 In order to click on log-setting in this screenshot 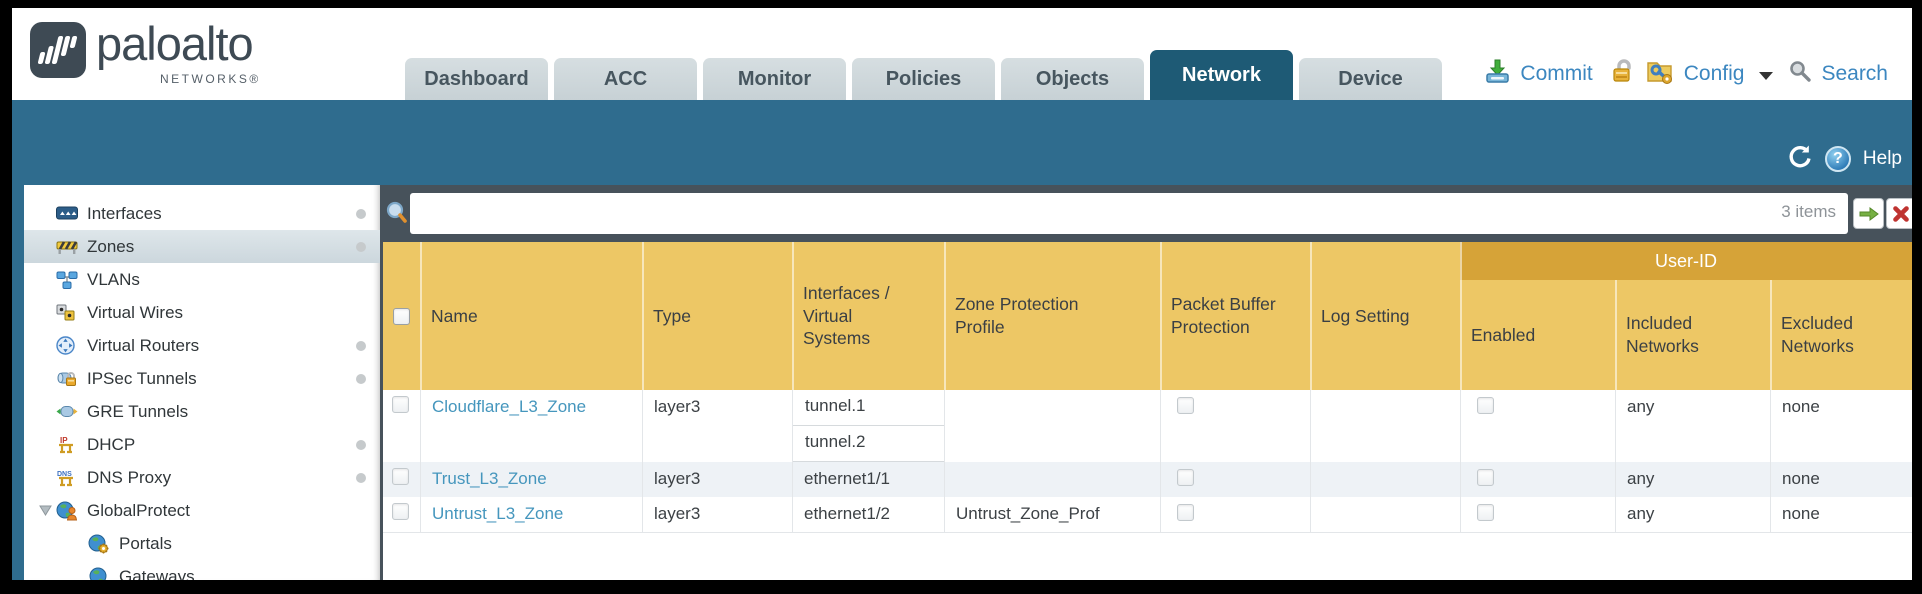, I will do `click(1385, 393)`.